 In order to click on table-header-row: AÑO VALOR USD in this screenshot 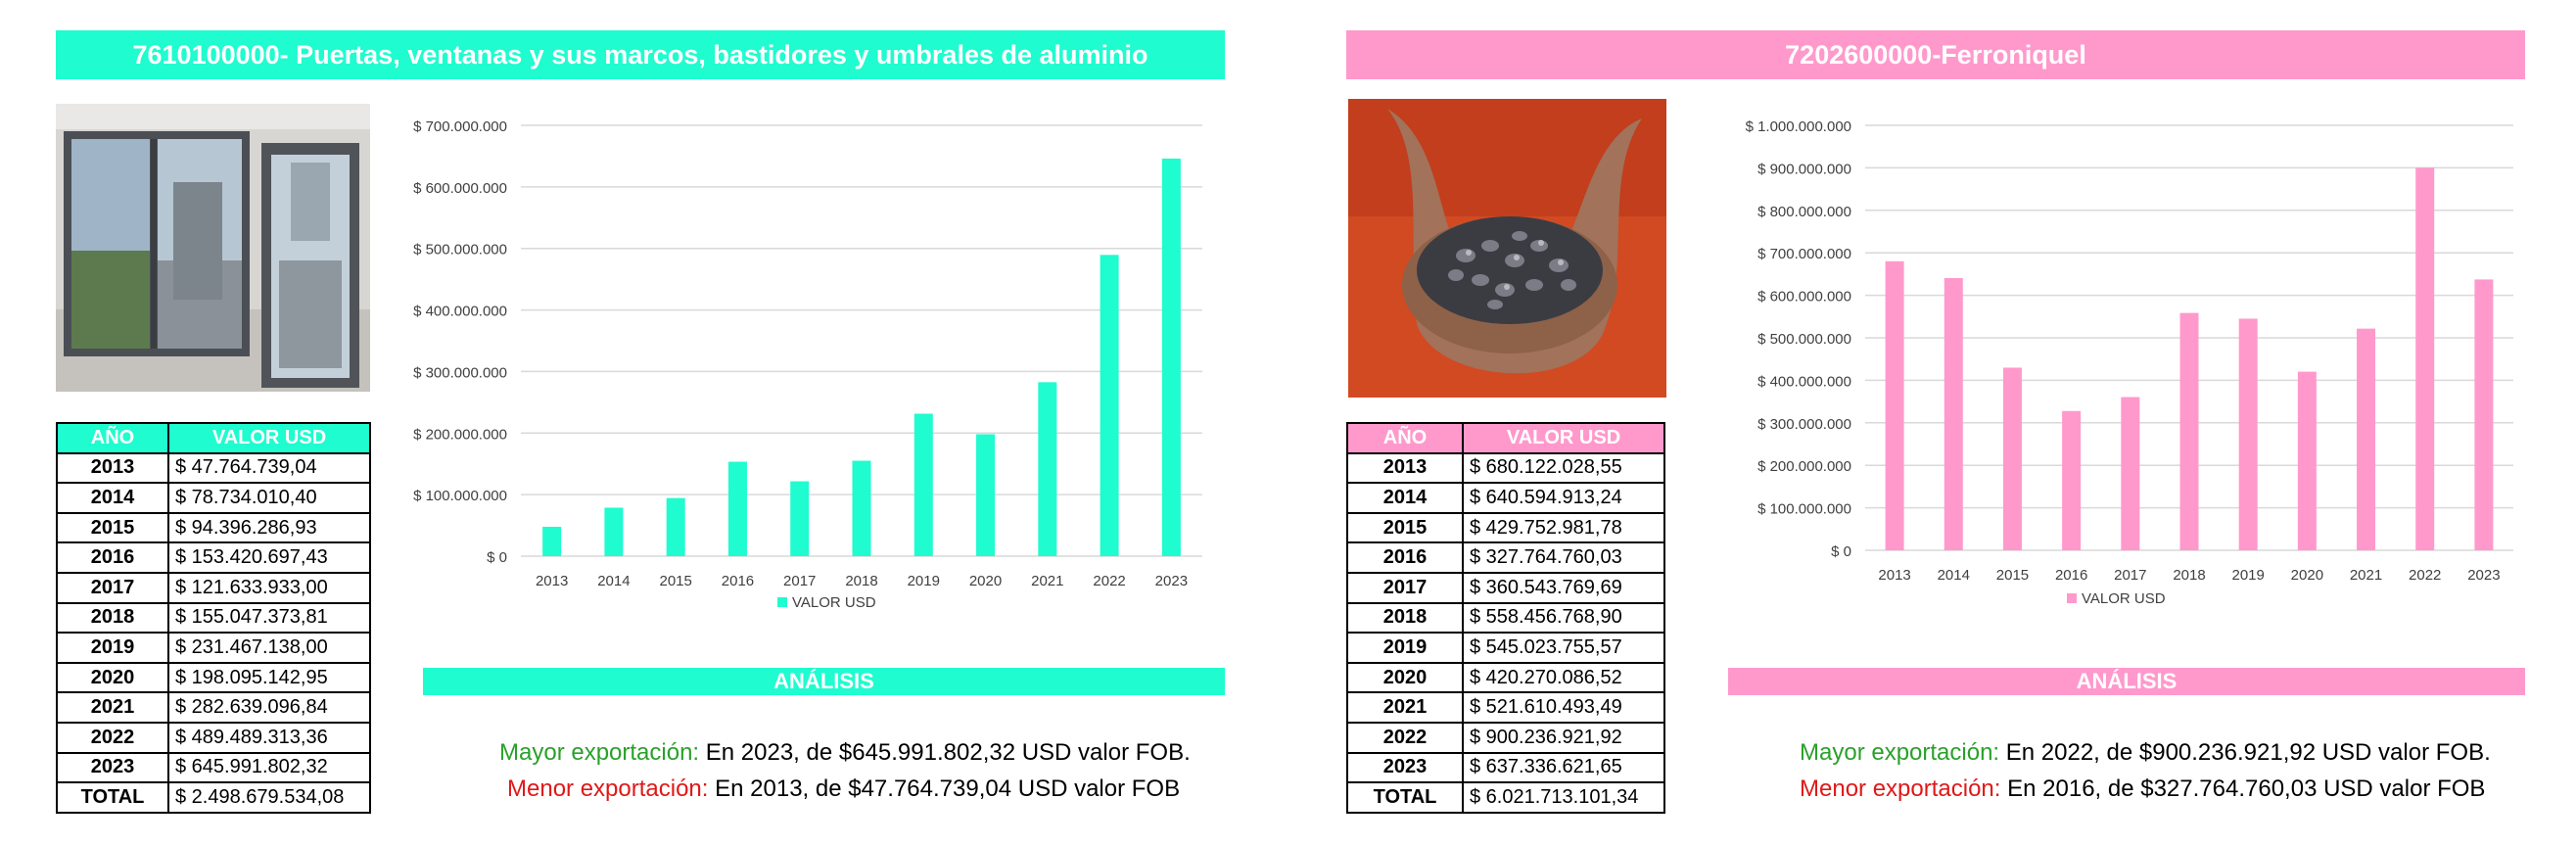, I will do `click(213, 438)`.